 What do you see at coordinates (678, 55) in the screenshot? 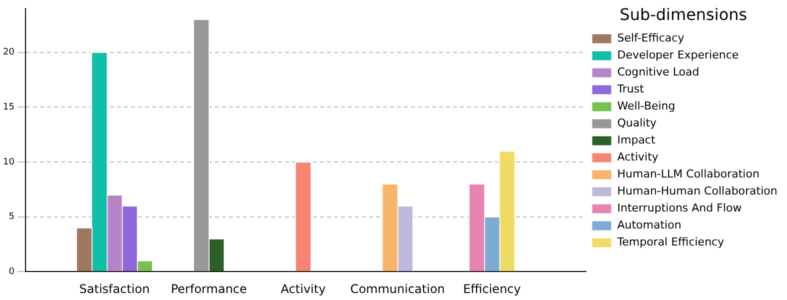
I see `legend-label: Developer Experience` at bounding box center [678, 55].